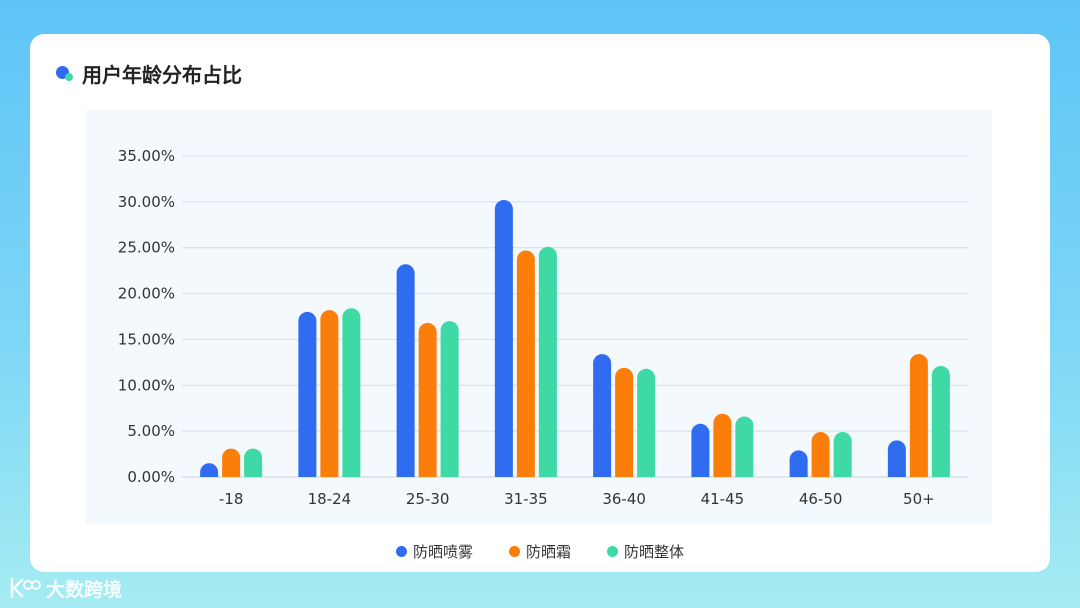 This screenshot has height=608, width=1080. I want to click on x-tick-label: 46-50, so click(821, 499).